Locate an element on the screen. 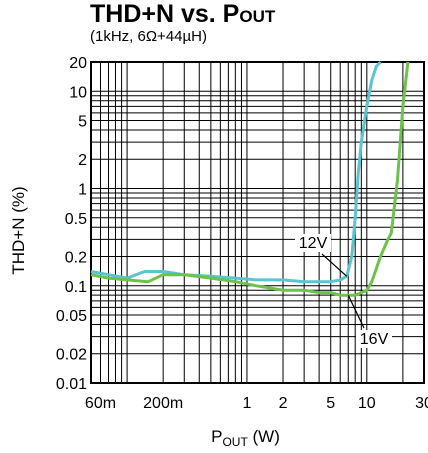 The height and width of the screenshot is (453, 428). x-tick-labels: 60m 200m 1 2 5 10 30 is located at coordinates (256, 403).